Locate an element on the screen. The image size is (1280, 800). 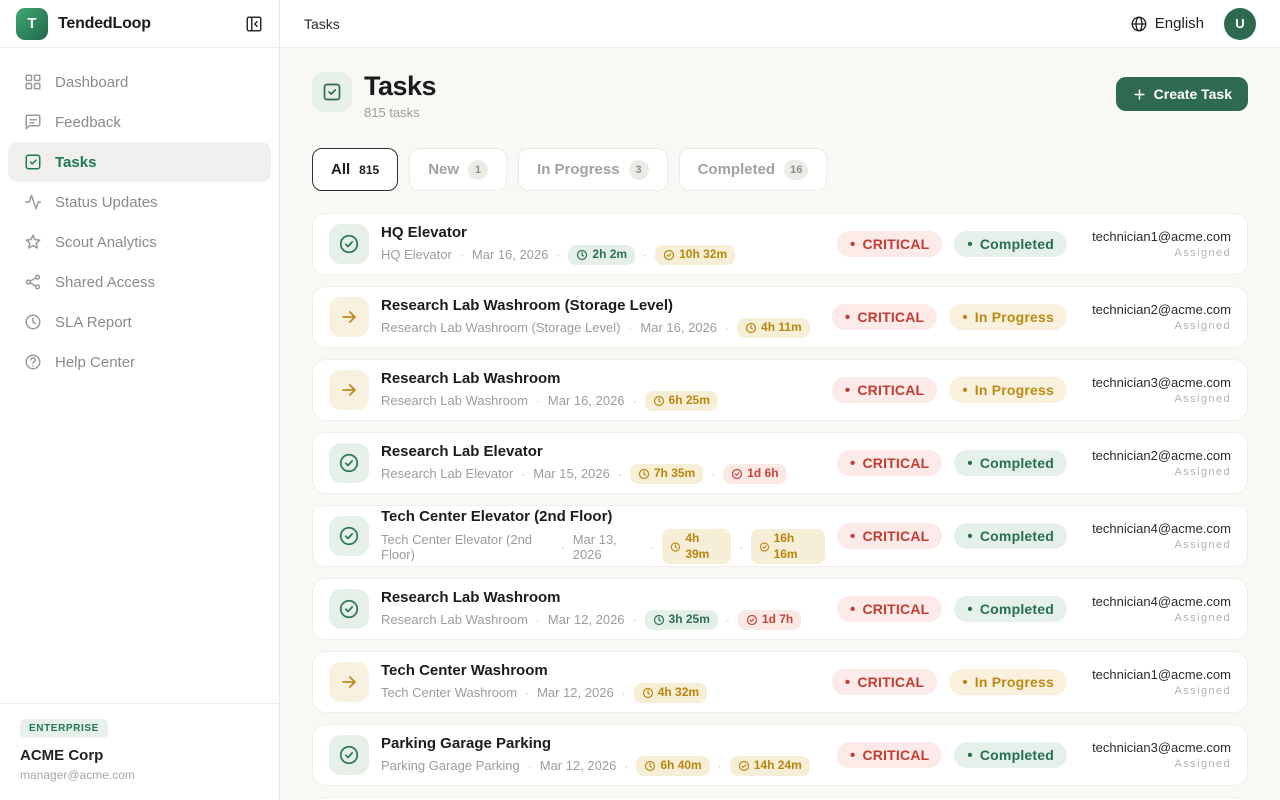
filter-label: Completed is located at coordinates (736, 170).